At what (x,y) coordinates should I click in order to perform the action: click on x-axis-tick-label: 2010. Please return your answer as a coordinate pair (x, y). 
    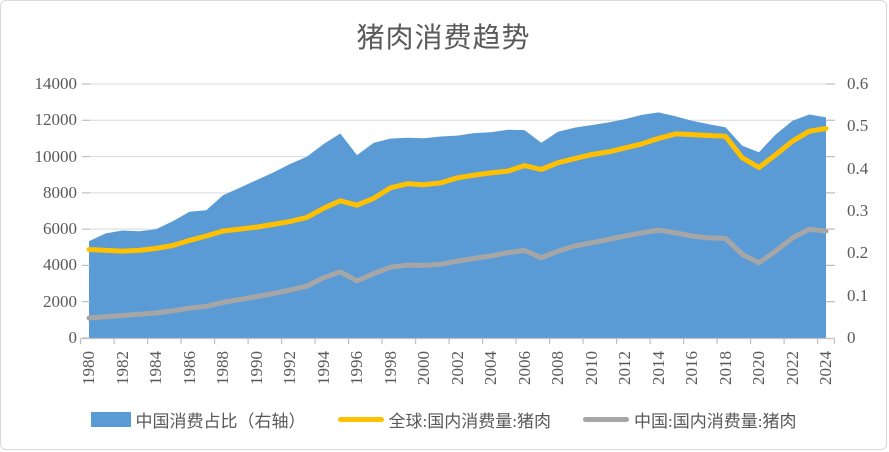
    Looking at the image, I should click on (591, 368).